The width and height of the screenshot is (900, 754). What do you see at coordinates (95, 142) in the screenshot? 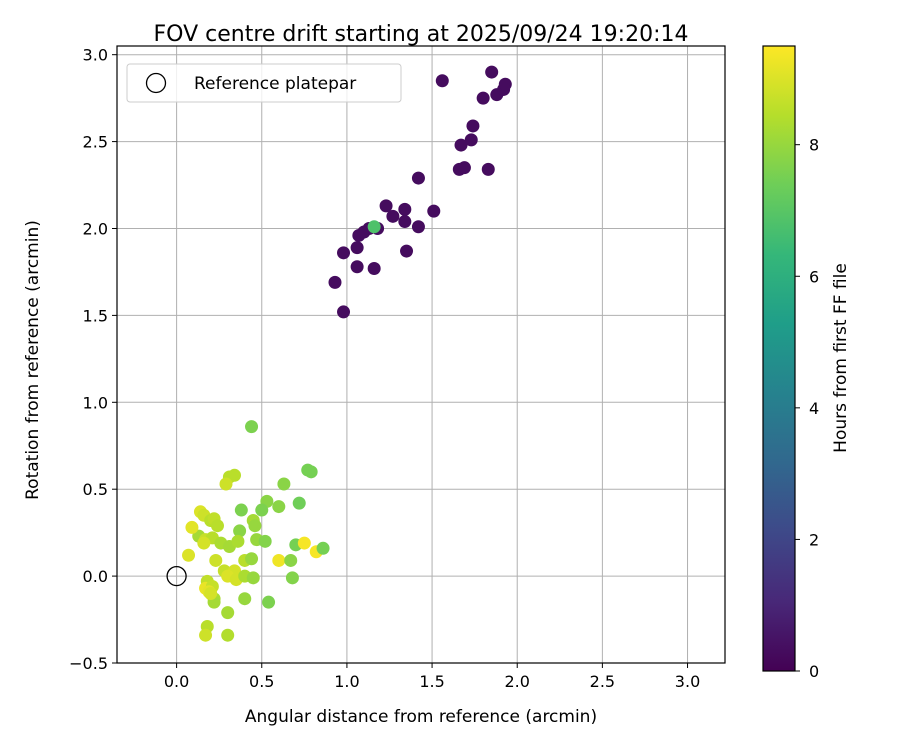
I see `y-tick-label: 2.5` at bounding box center [95, 142].